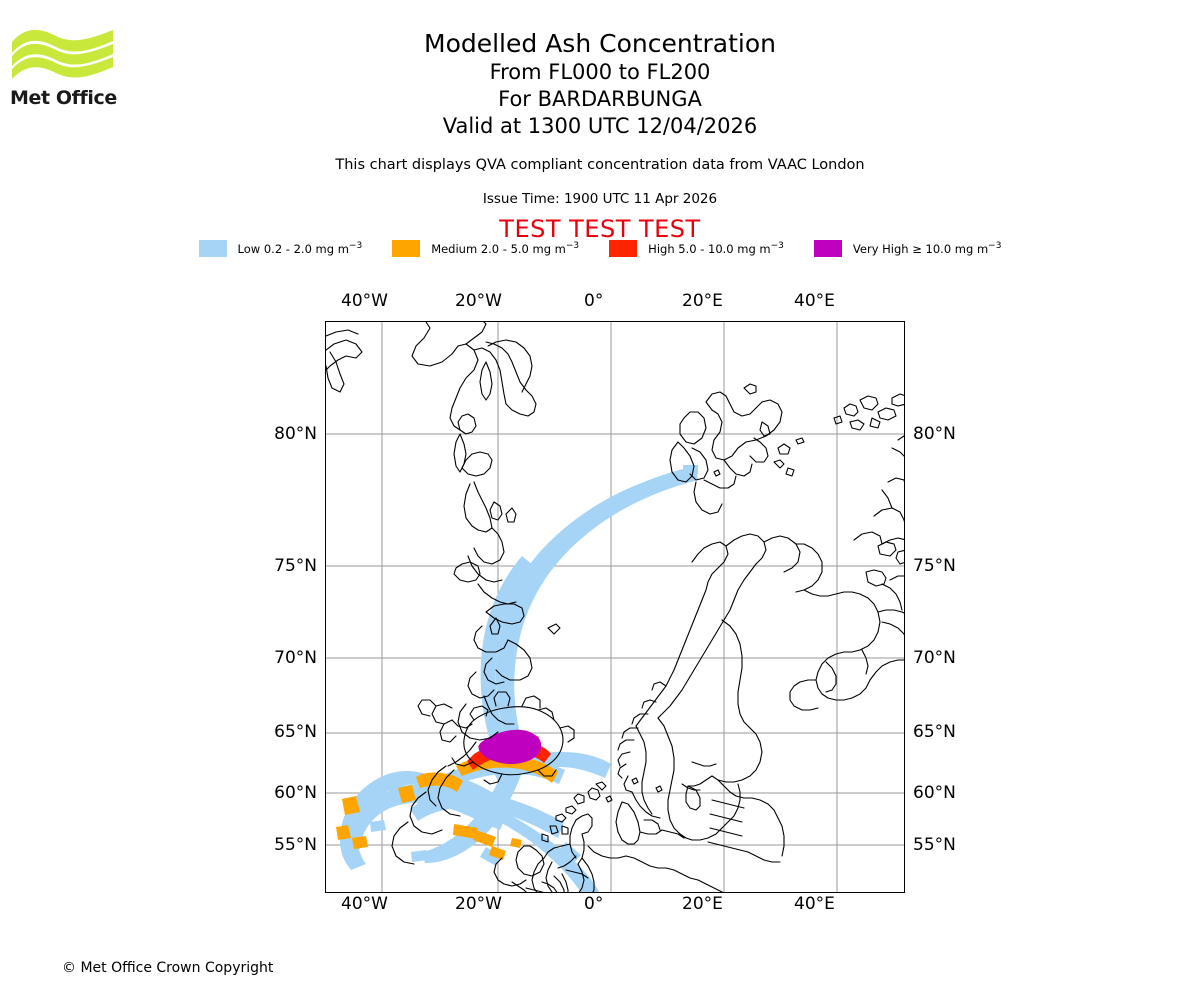 This screenshot has height=1000, width=1200. I want to click on legend-swatch-high, so click(623, 248).